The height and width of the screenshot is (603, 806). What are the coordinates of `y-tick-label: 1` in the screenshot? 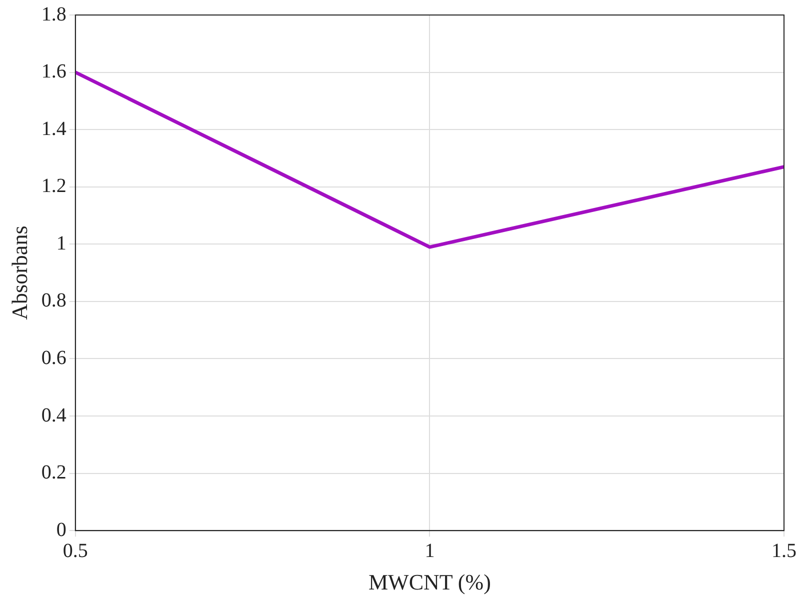 It's located at (61, 243).